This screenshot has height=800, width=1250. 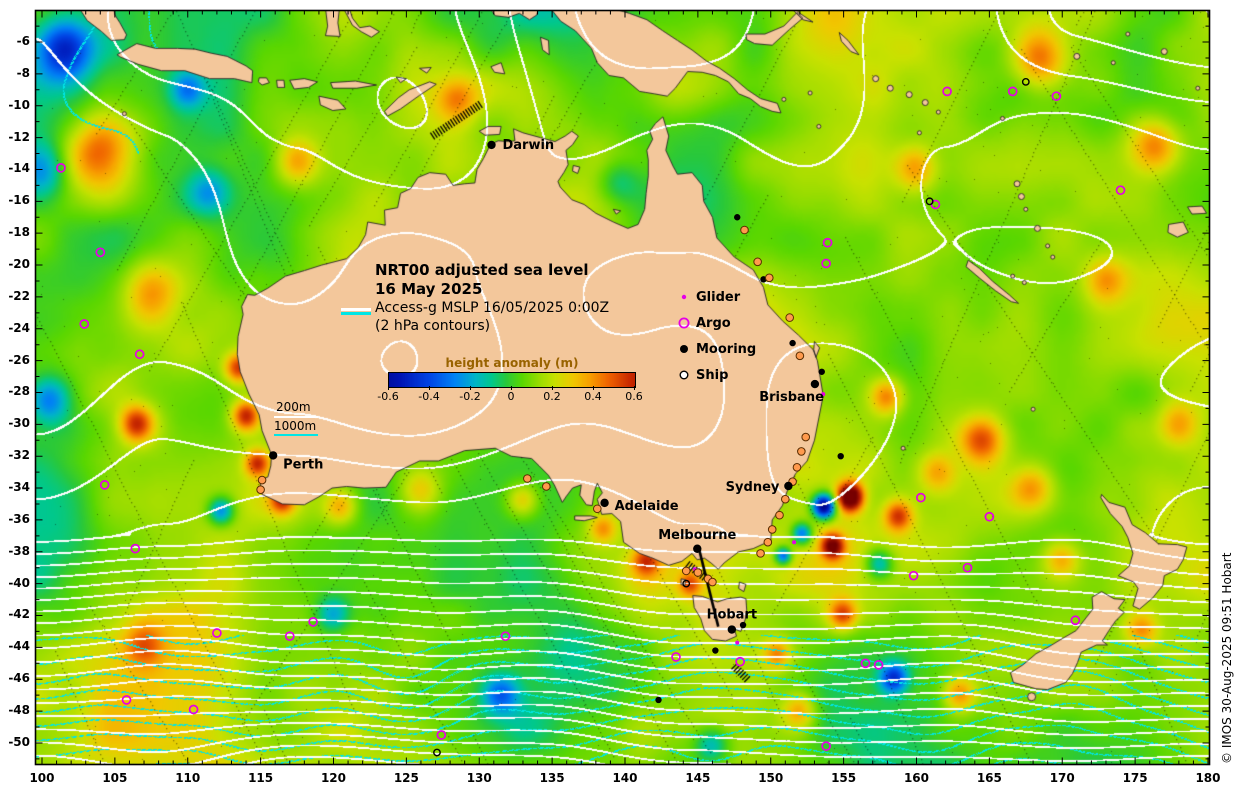 What do you see at coordinates (771, 778) in the screenshot?
I see `lon-tick-label: 150` at bounding box center [771, 778].